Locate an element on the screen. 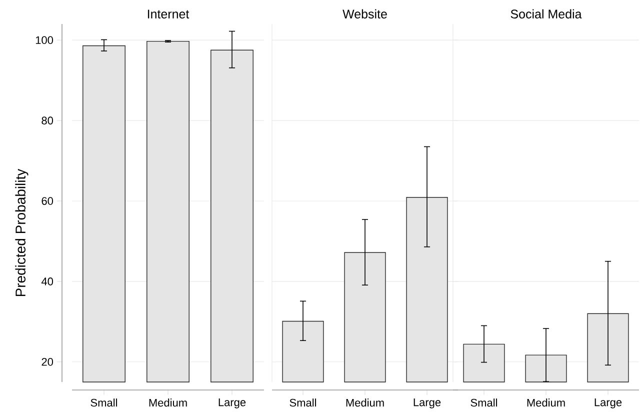 The image size is (642, 416). chart-title: Website is located at coordinates (364, 13).